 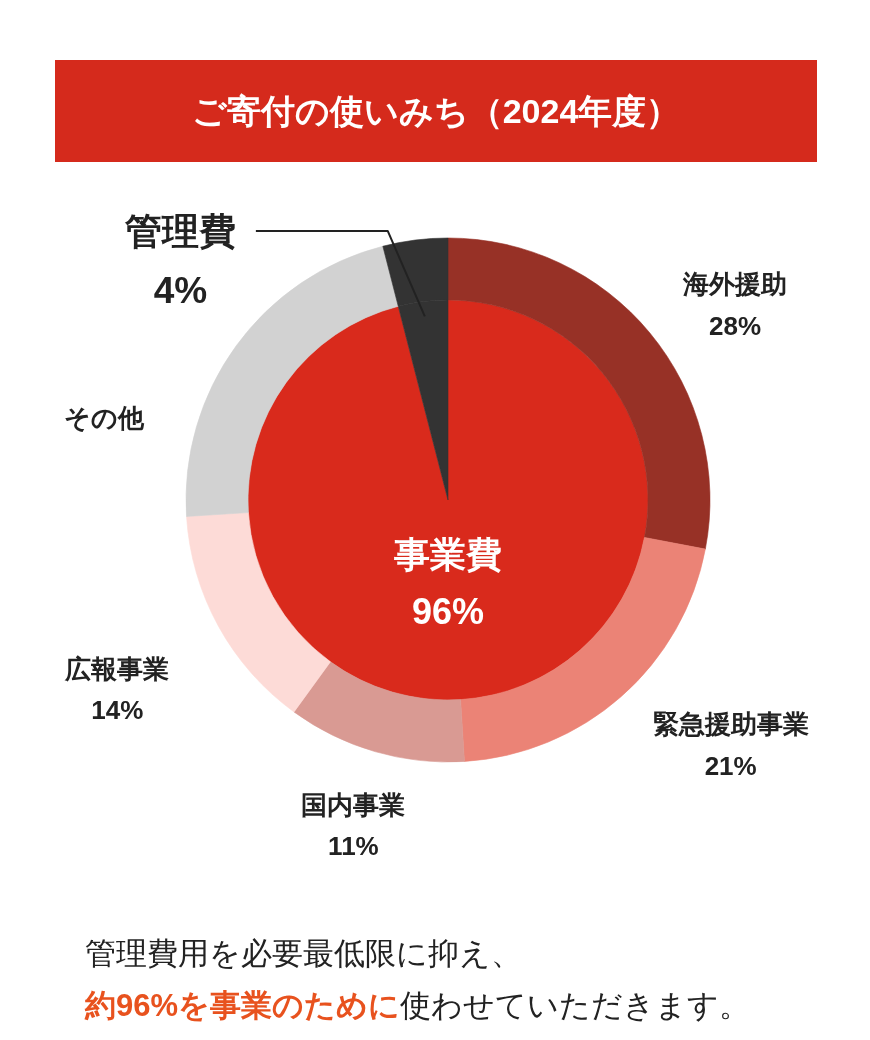 I want to click on data-label: 28%, so click(x=735, y=325).